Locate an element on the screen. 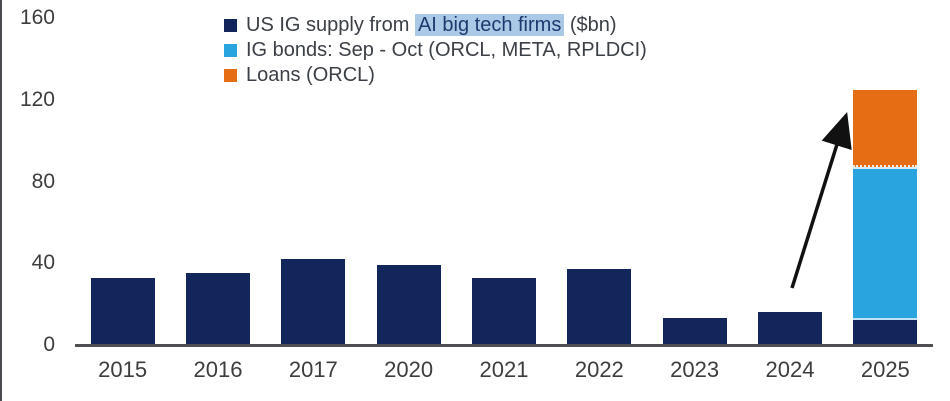 Image resolution: width=950 pixels, height=401 pixels. x-axis-label-2024: 2024 is located at coordinates (790, 369).